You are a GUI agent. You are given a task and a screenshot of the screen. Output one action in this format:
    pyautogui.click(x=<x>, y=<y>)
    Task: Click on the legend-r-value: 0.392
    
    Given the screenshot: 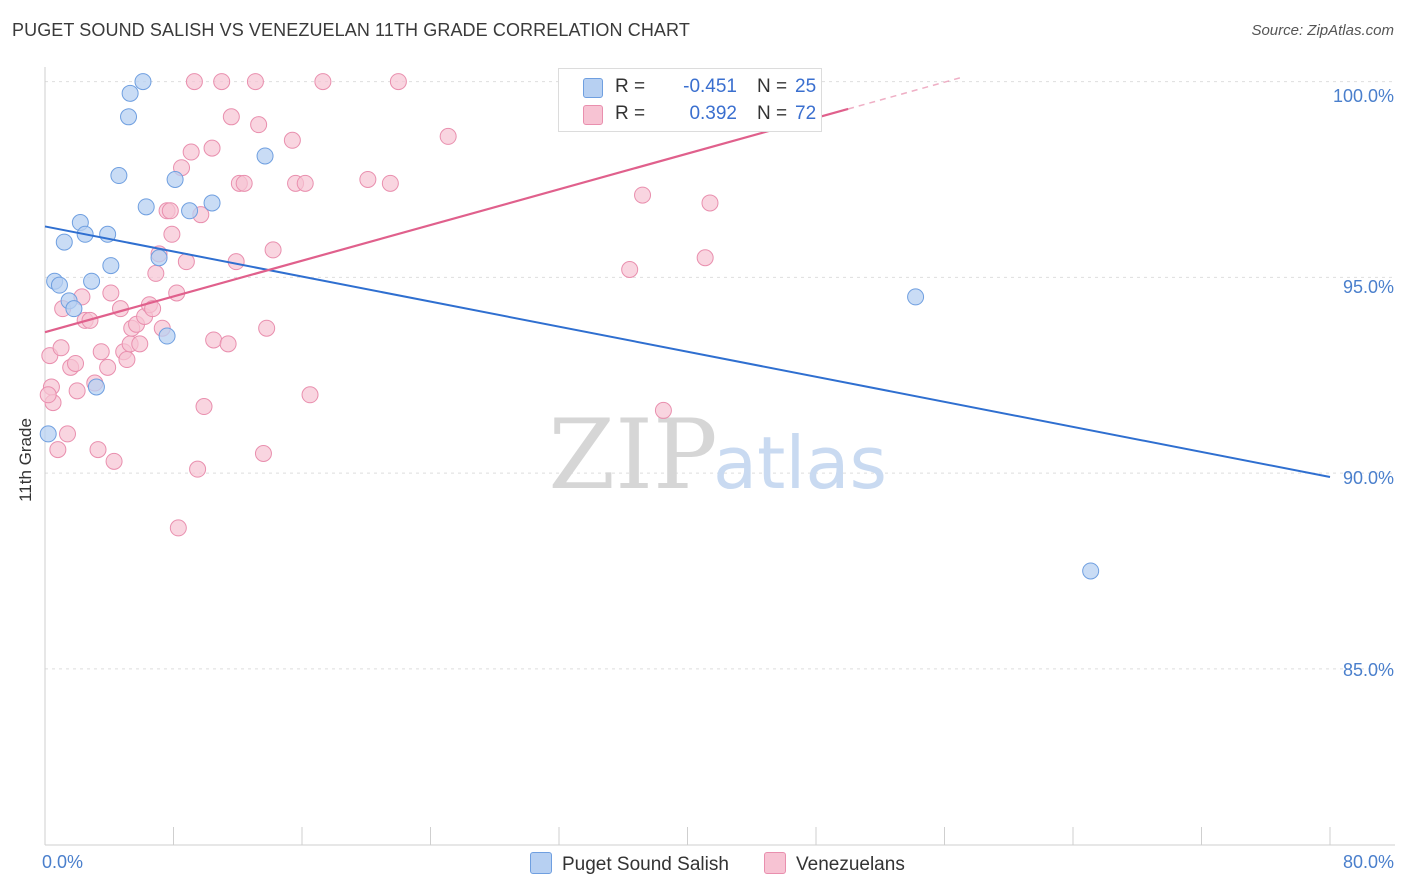 What is the action you would take?
    pyautogui.click(x=713, y=113)
    